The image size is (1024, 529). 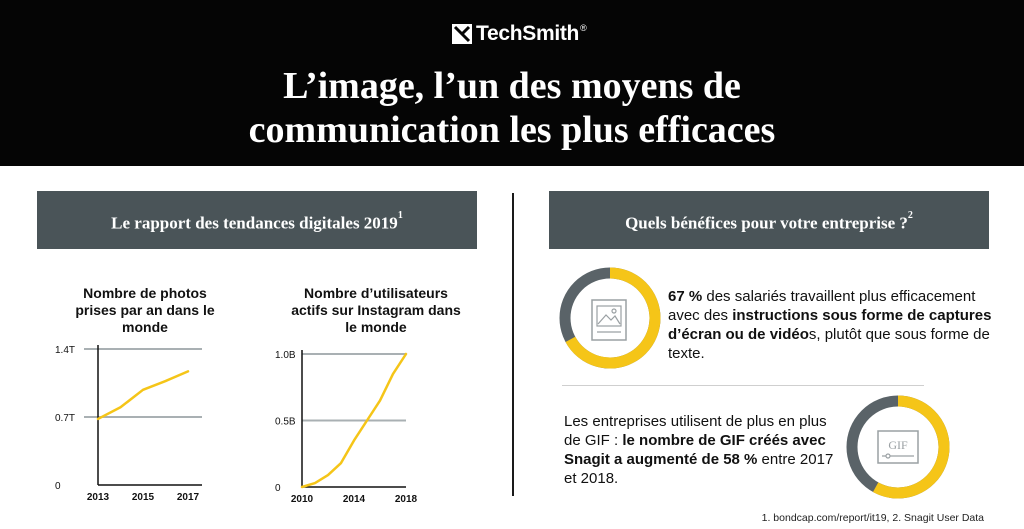 I want to click on donut-58-percent: GIF, so click(x=898, y=447).